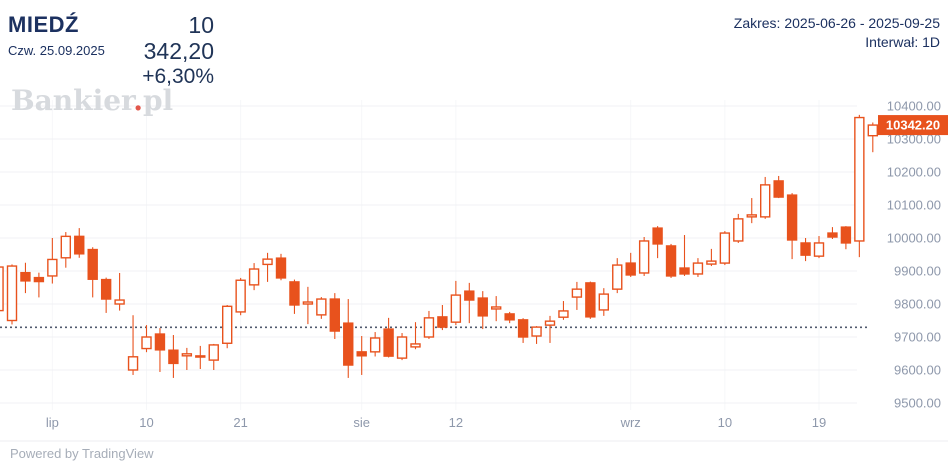 This screenshot has height=468, width=948. Describe the element at coordinates (43, 24) in the screenshot. I see `instrument-name: MIEDŹ` at that location.